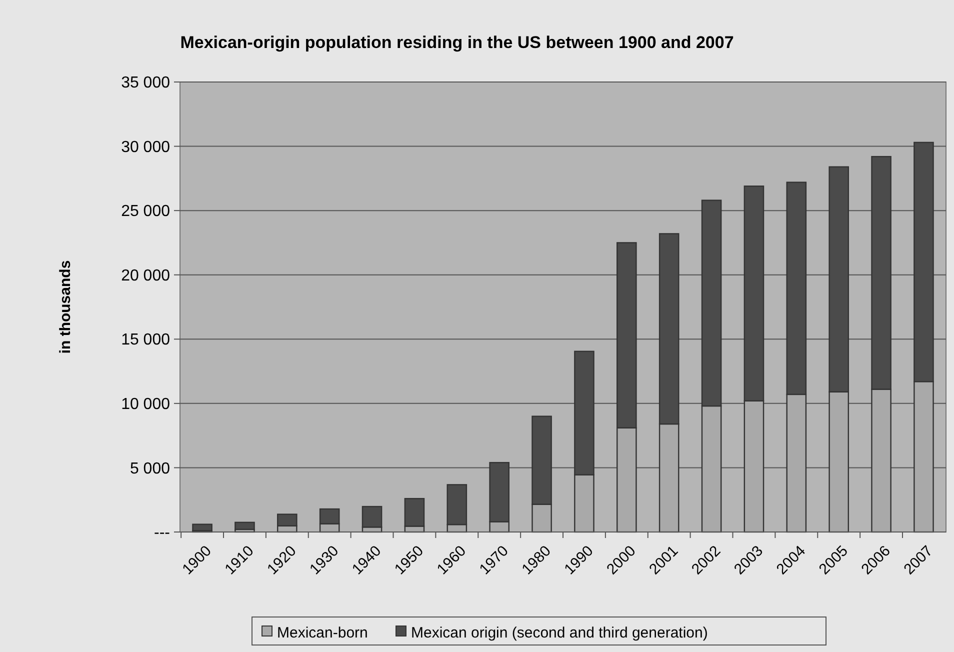 This screenshot has height=652, width=954. I want to click on y-tick-label: 20 000, so click(145, 275).